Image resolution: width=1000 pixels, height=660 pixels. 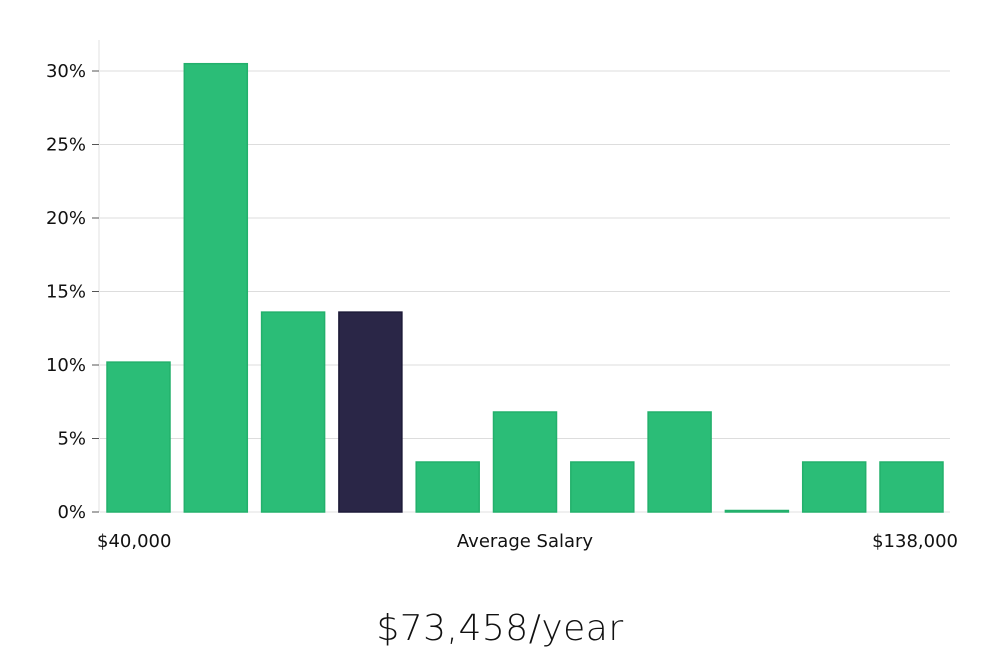 I want to click on x-axis-title: Average Salary, so click(x=525, y=541).